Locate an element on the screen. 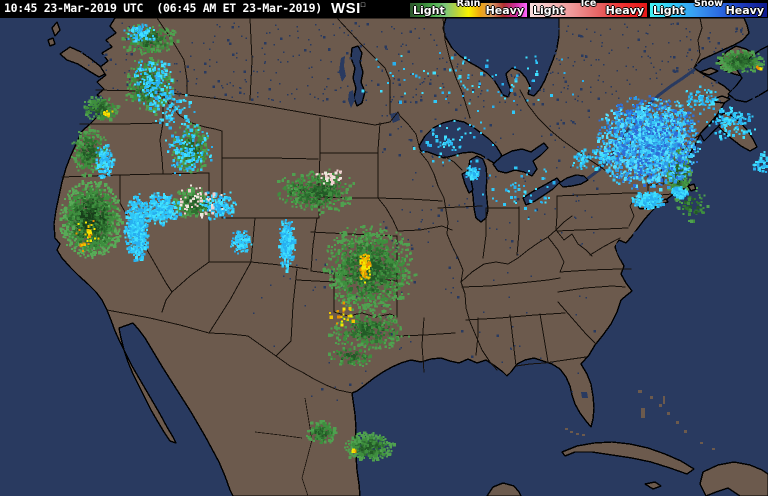 The image size is (768, 496). jamaica is located at coordinates (653, 485).